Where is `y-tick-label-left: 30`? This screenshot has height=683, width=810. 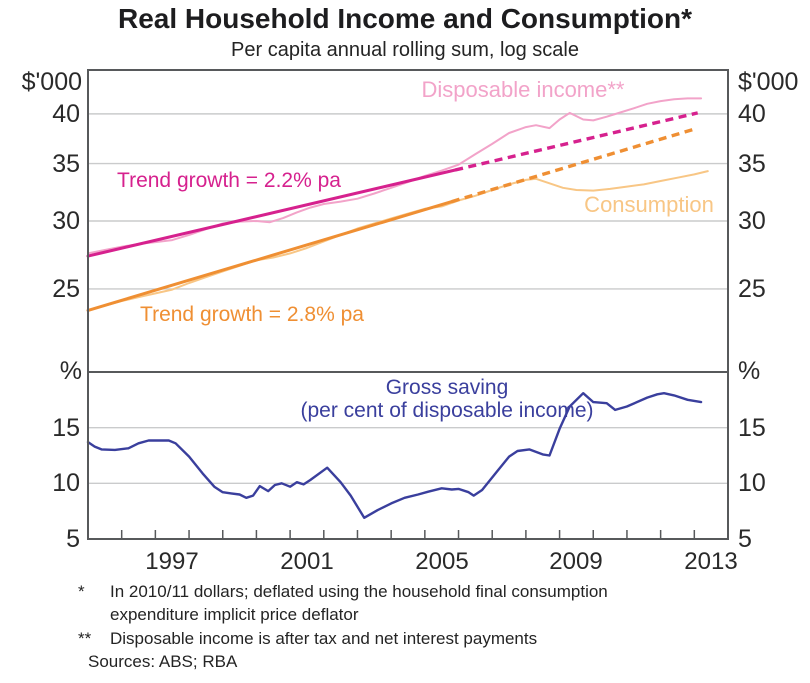 y-tick-label-left: 30 is located at coordinates (66, 221).